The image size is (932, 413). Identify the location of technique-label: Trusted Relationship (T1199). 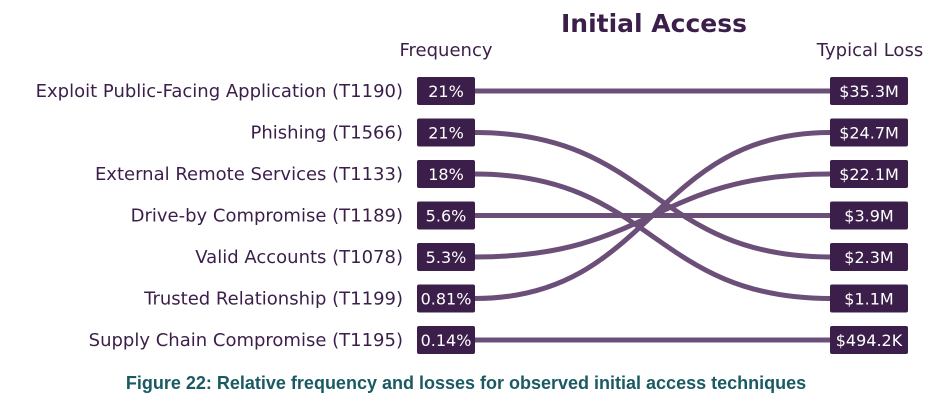
(273, 299).